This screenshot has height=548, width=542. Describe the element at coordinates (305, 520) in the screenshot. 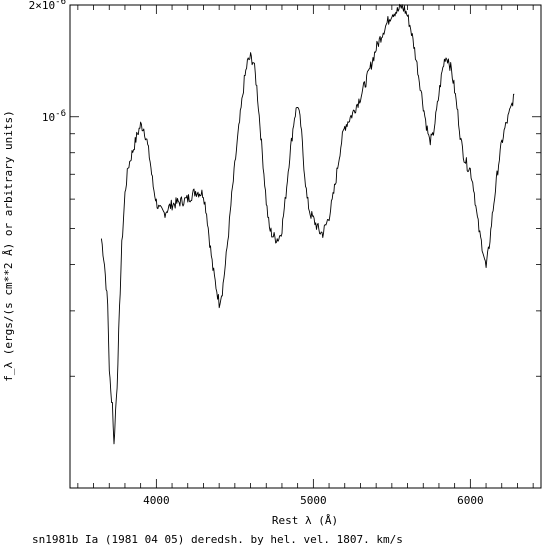

I see `x-axis-label: Rest λ (Å)` at that location.